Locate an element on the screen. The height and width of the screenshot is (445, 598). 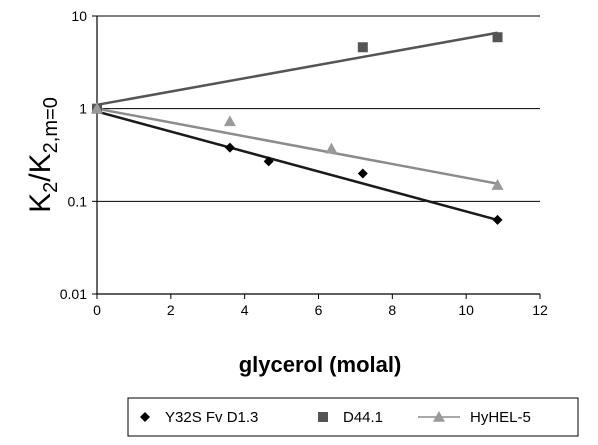
trendline-square is located at coordinates (297, 69).